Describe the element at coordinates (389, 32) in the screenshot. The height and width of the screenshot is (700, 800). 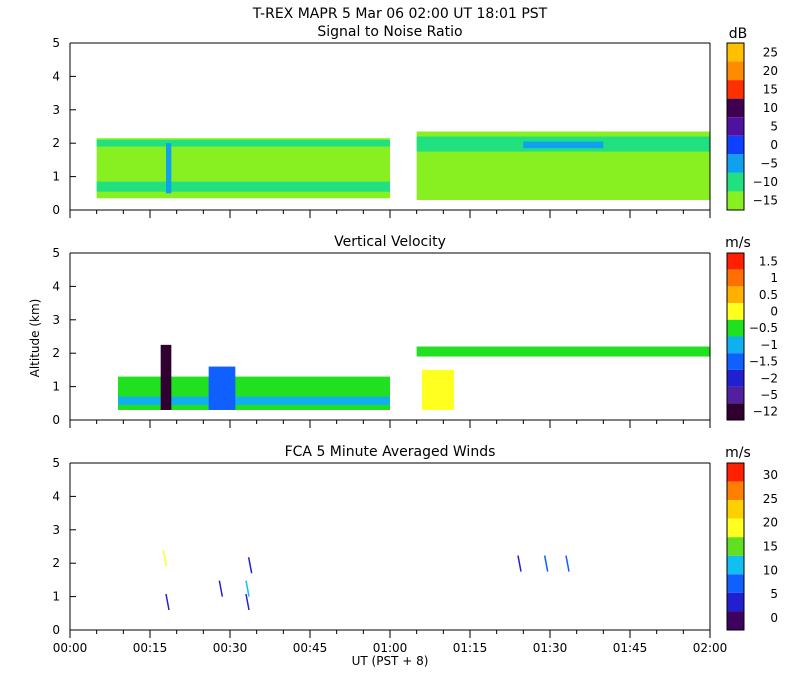
I see `panel-title-snr: Signal to Noise Ratio` at that location.